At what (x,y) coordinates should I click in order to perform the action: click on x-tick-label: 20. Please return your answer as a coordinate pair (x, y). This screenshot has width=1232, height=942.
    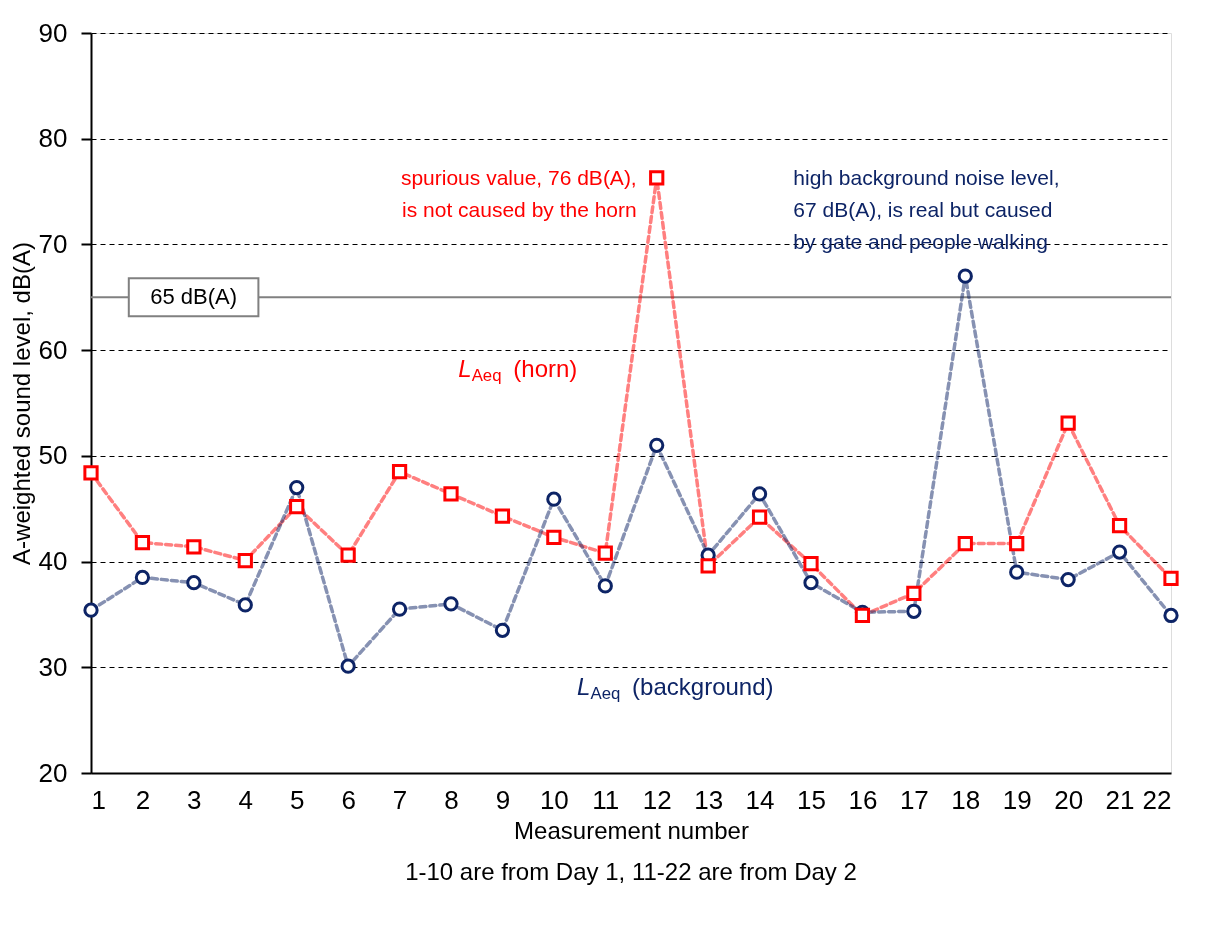
    Looking at the image, I should click on (1069, 799).